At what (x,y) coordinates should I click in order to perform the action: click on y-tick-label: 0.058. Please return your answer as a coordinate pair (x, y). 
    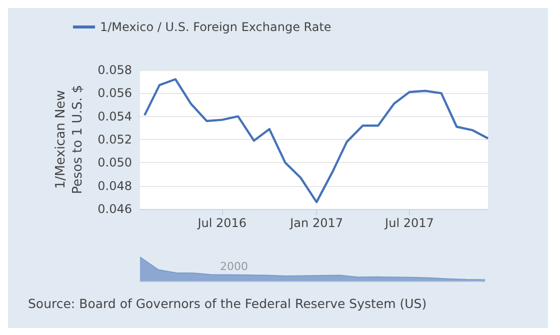
    Looking at the image, I should click on (115, 70).